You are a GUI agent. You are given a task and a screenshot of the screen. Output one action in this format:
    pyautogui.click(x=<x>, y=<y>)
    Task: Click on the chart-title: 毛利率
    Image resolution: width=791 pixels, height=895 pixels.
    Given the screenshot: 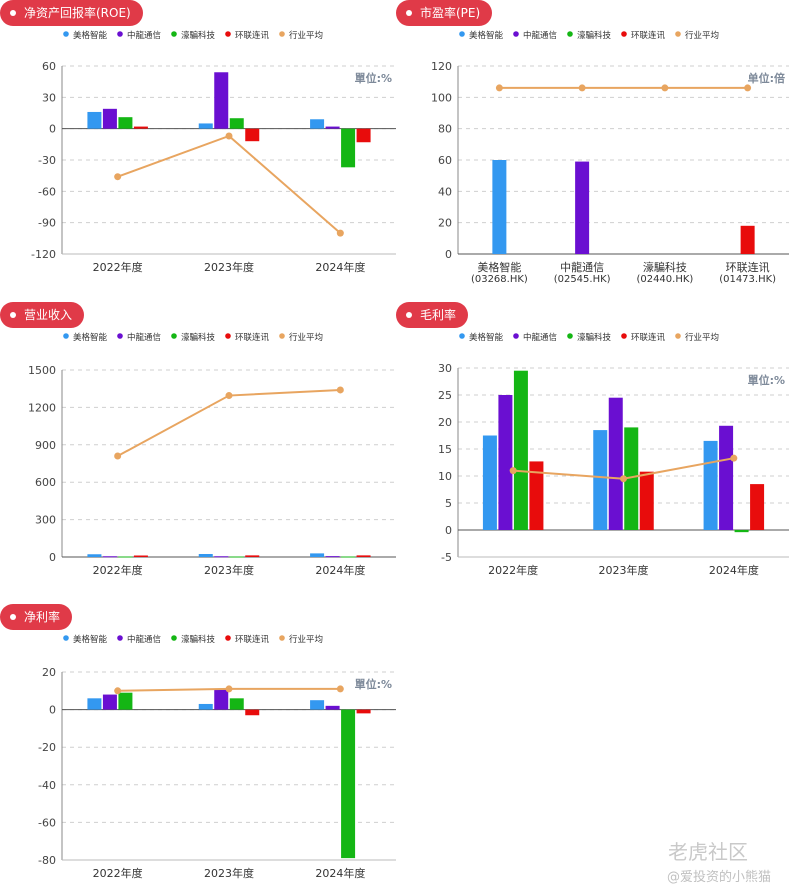 What is the action you would take?
    pyautogui.click(x=438, y=315)
    